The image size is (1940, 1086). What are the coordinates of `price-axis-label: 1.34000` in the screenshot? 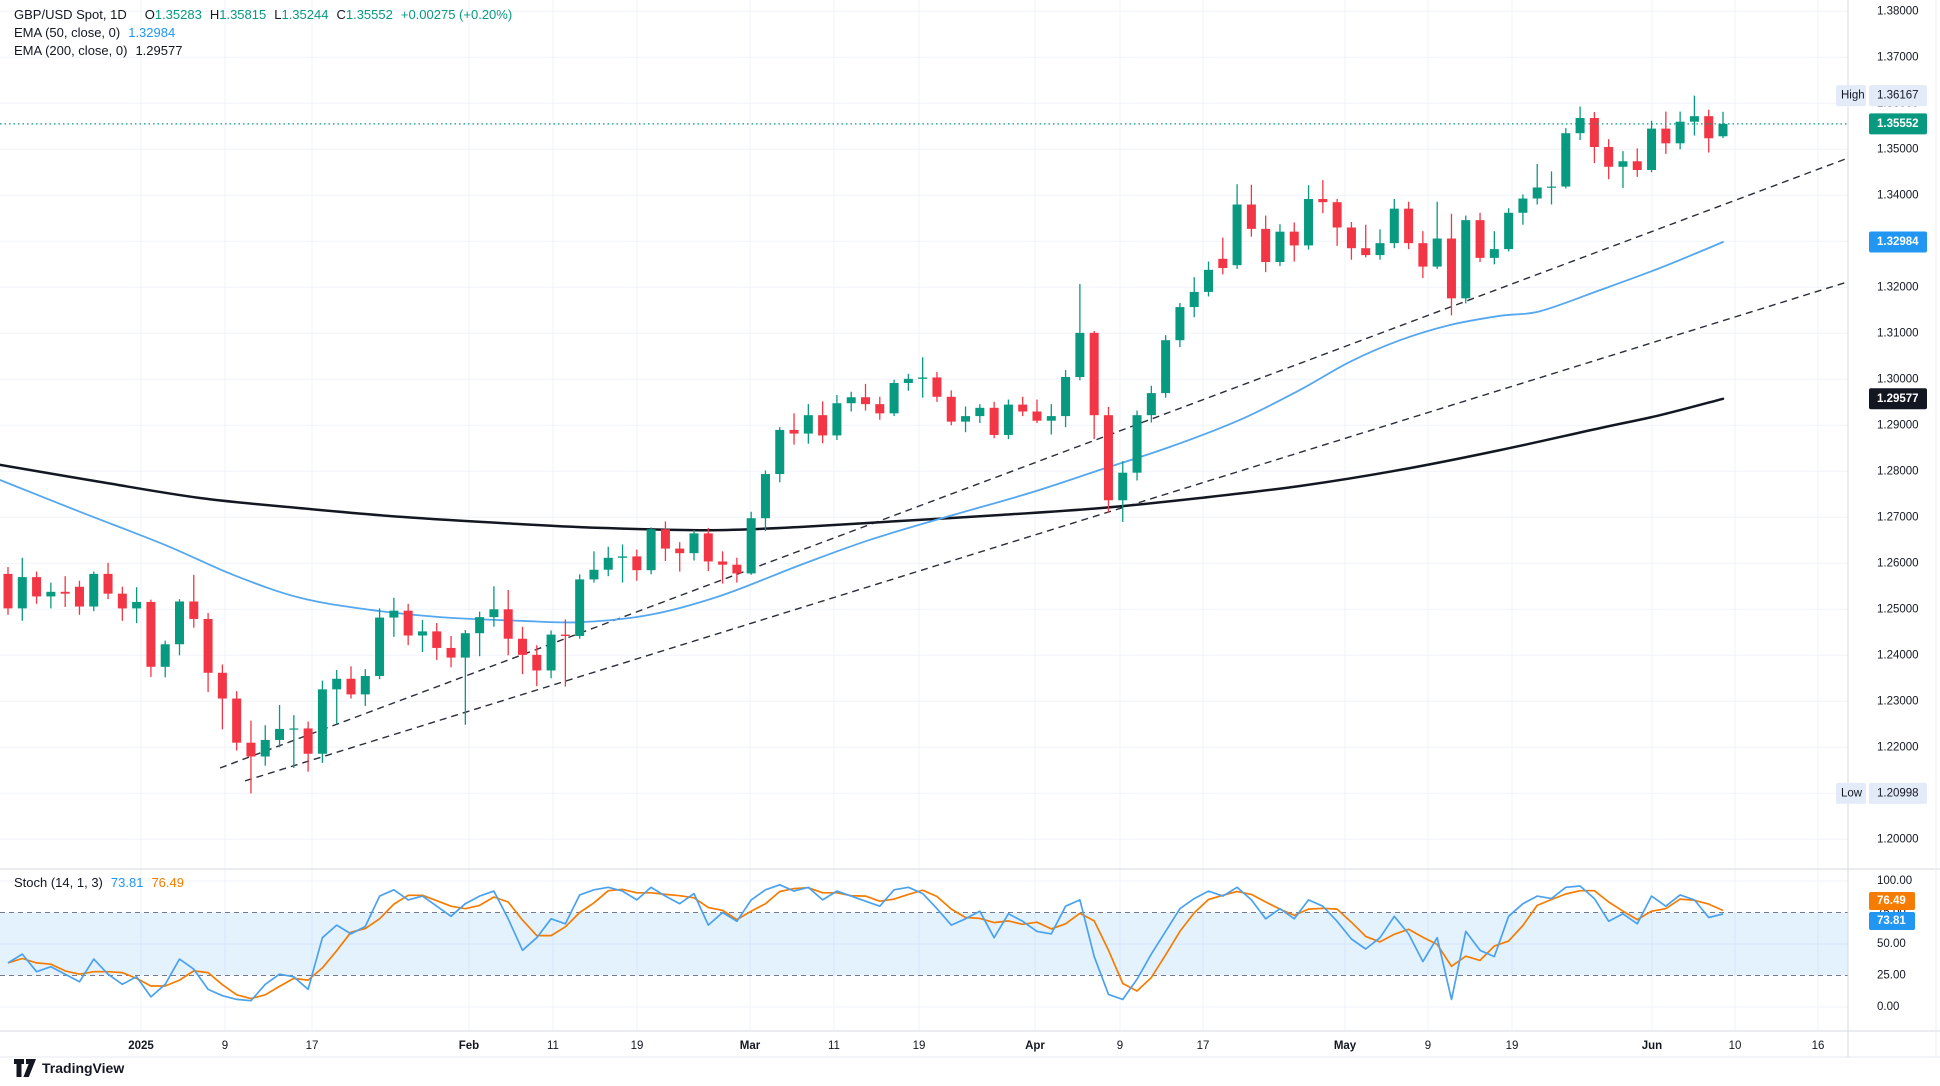 It's located at (1898, 195).